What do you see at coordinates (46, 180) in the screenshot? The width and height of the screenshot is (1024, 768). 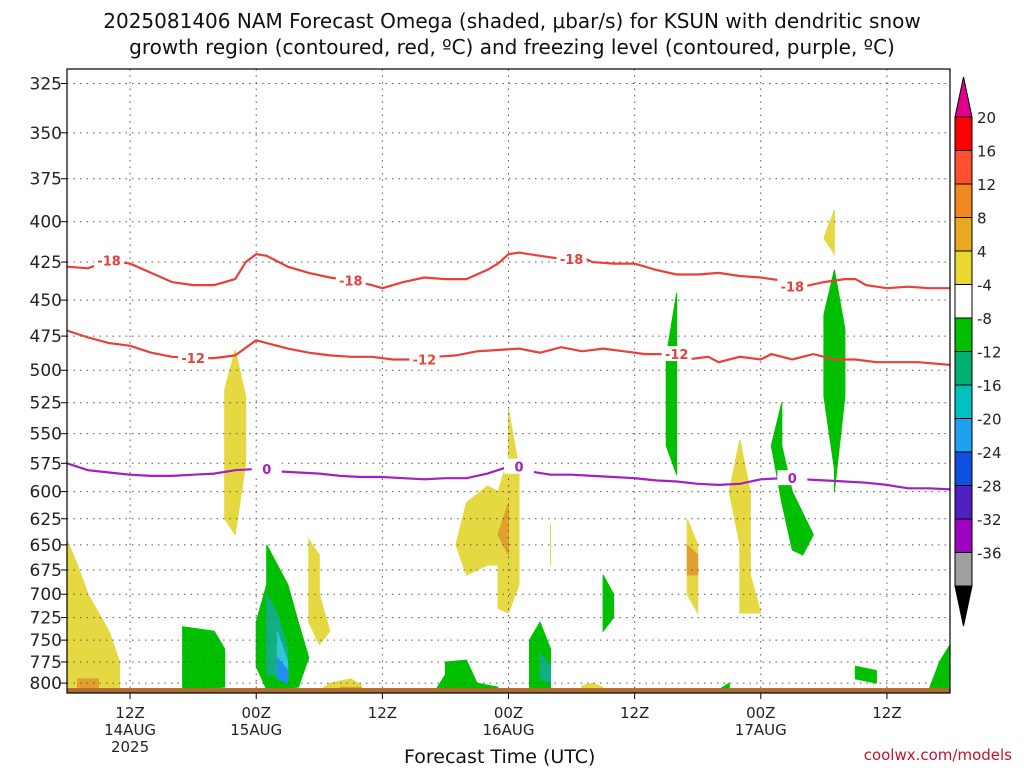 I see `y-tick-label: 375` at bounding box center [46, 180].